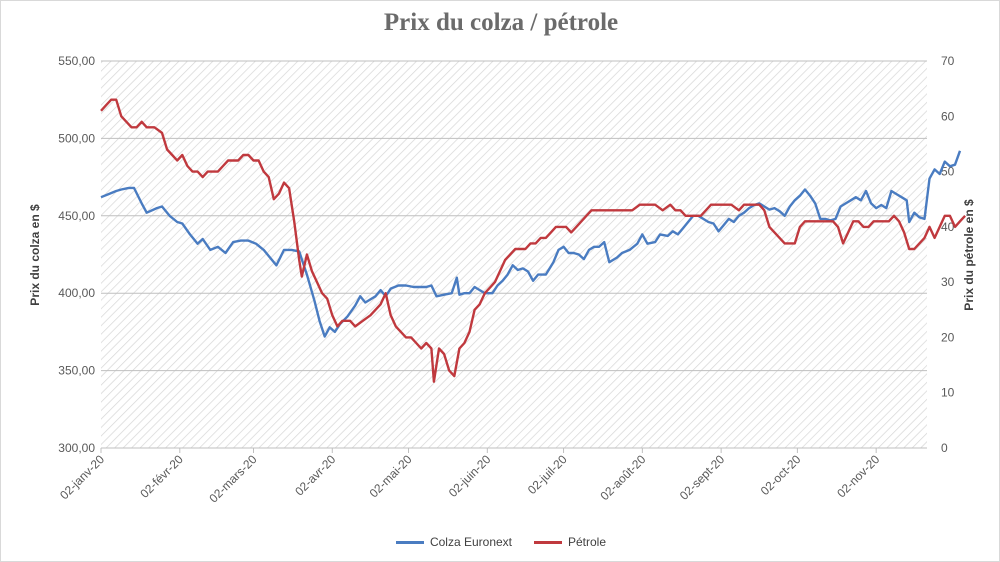  Describe the element at coordinates (501, 22) in the screenshot. I see `chart-title: Prix du colza / pétrole` at that location.